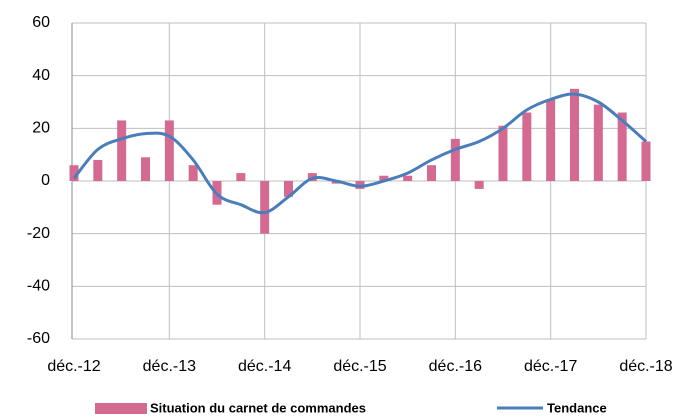  What do you see at coordinates (264, 366) in the screenshot?
I see `x-tick-label: déc.-14` at bounding box center [264, 366].